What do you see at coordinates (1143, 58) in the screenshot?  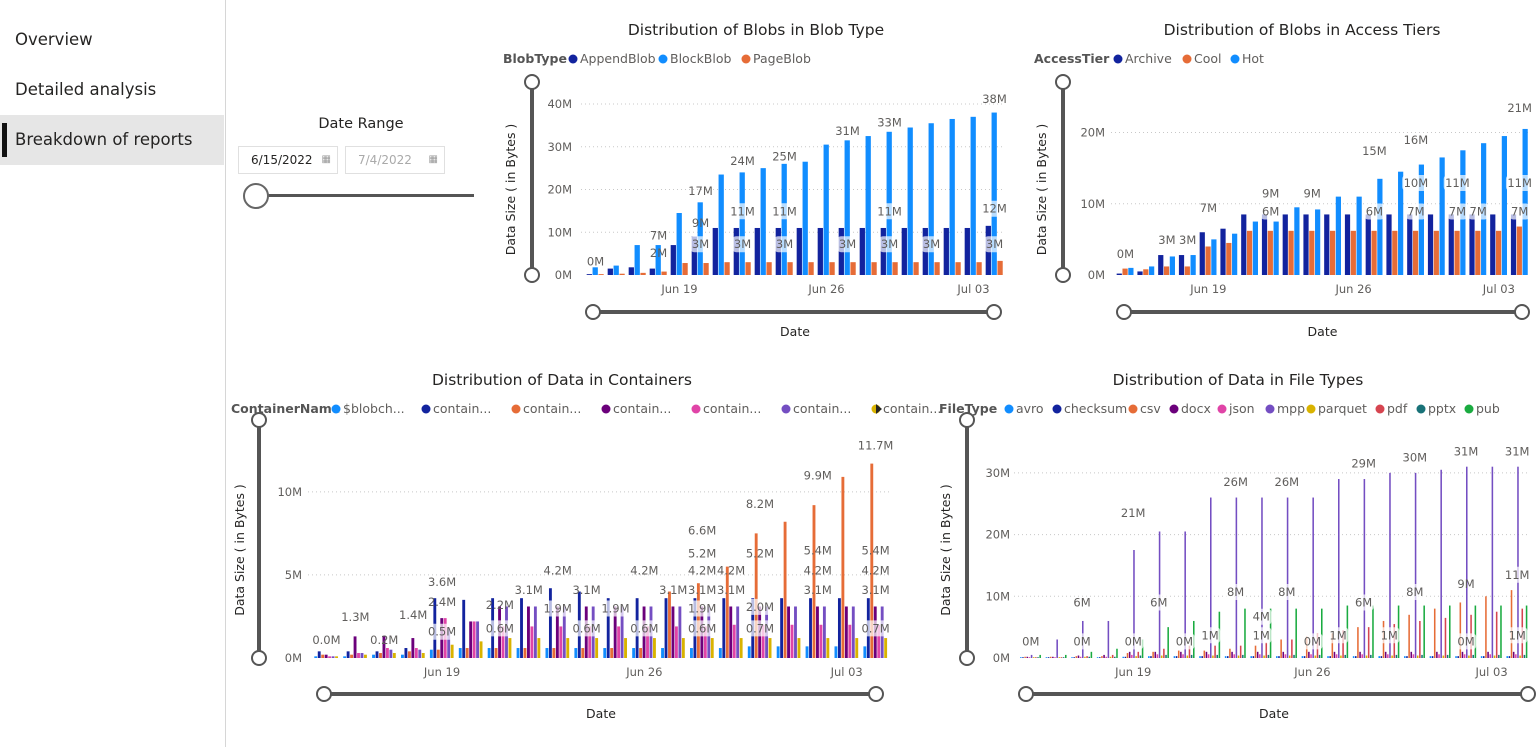 I see `legend-item: Archive` at bounding box center [1143, 58].